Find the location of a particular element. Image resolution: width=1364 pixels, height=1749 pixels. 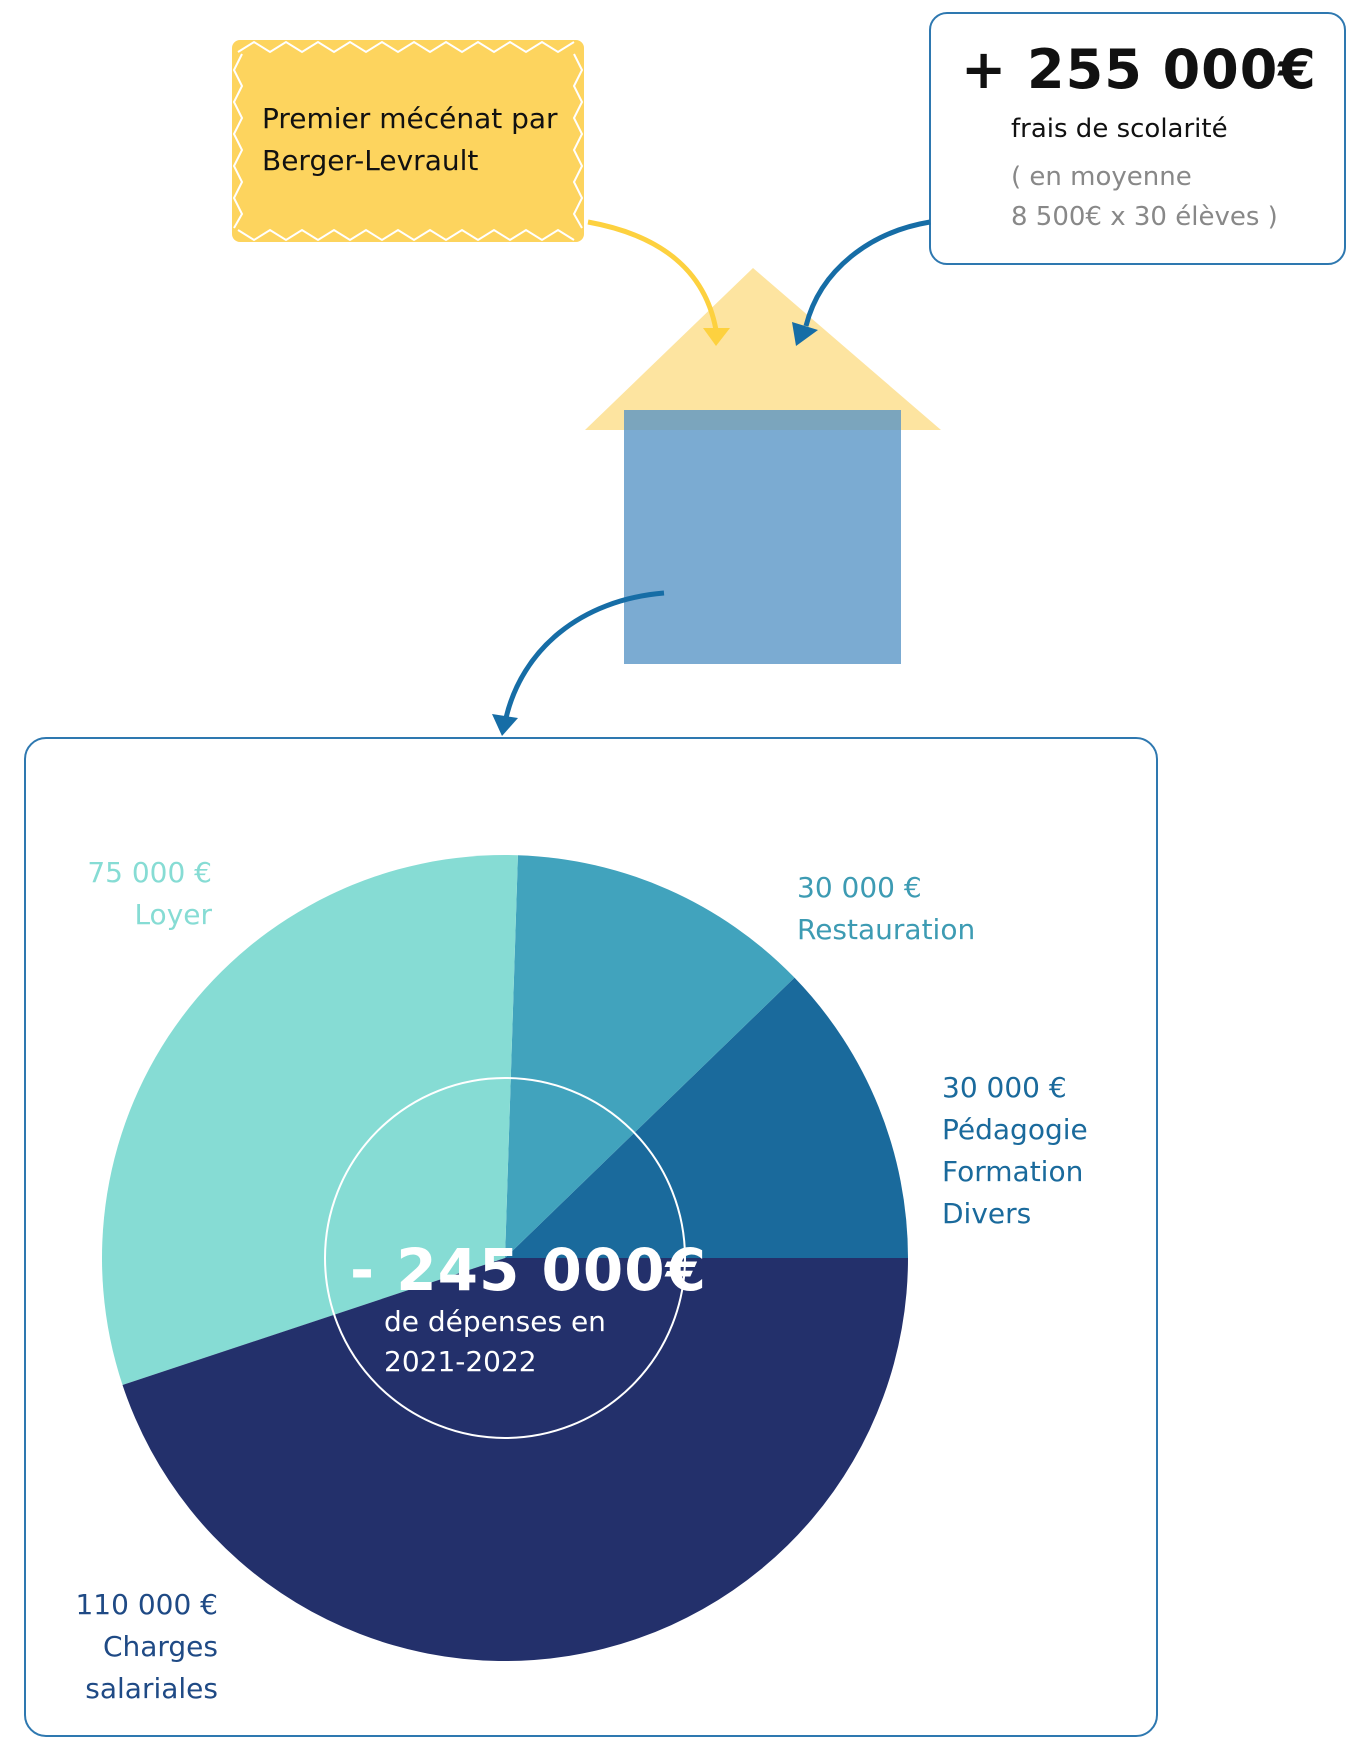

house-roof-icon is located at coordinates (763, 349).